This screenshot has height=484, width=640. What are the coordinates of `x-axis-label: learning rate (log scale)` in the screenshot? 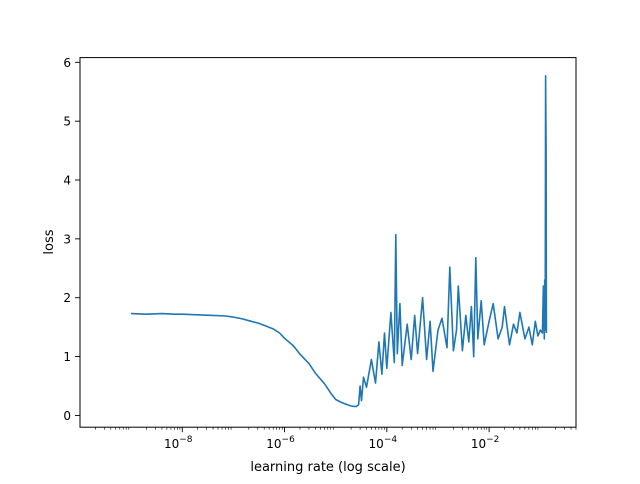 It's located at (327, 467).